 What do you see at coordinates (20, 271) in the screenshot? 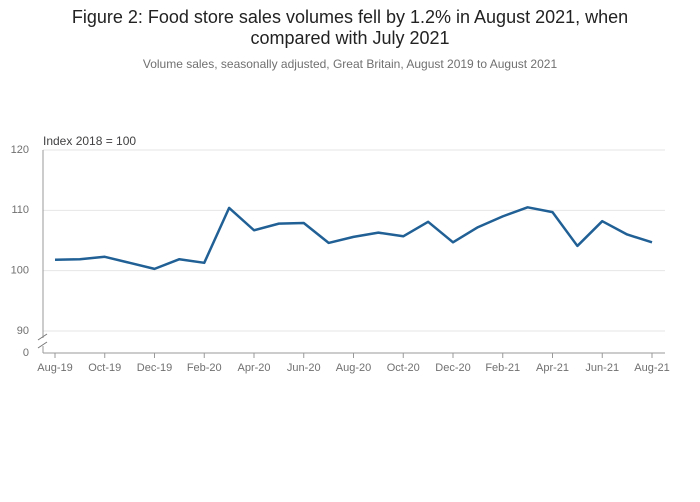
I see `y-tick-label: 100` at bounding box center [20, 271].